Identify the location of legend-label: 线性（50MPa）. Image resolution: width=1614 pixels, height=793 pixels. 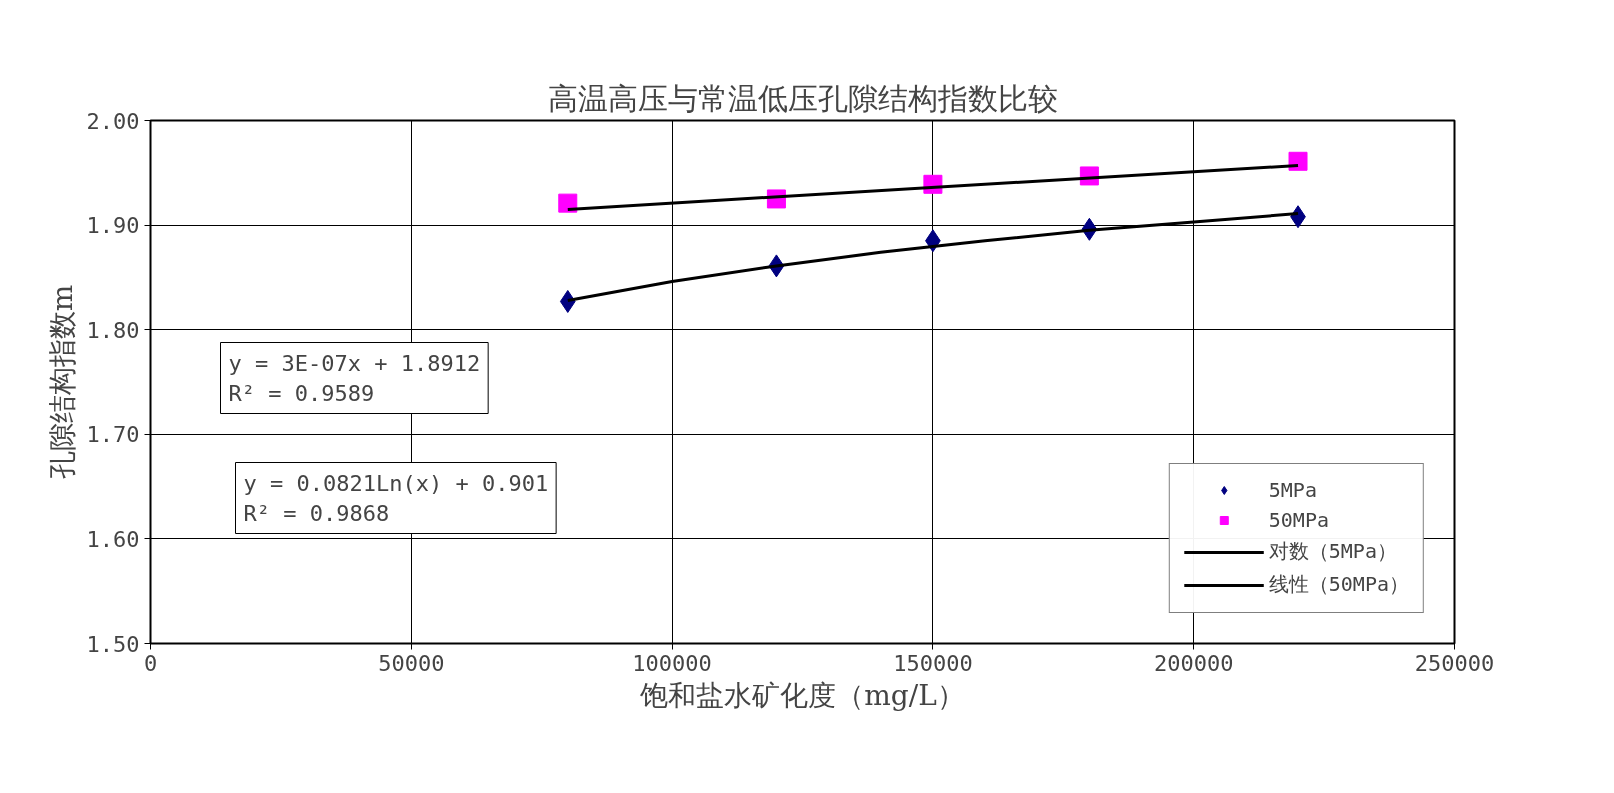
(1338, 584).